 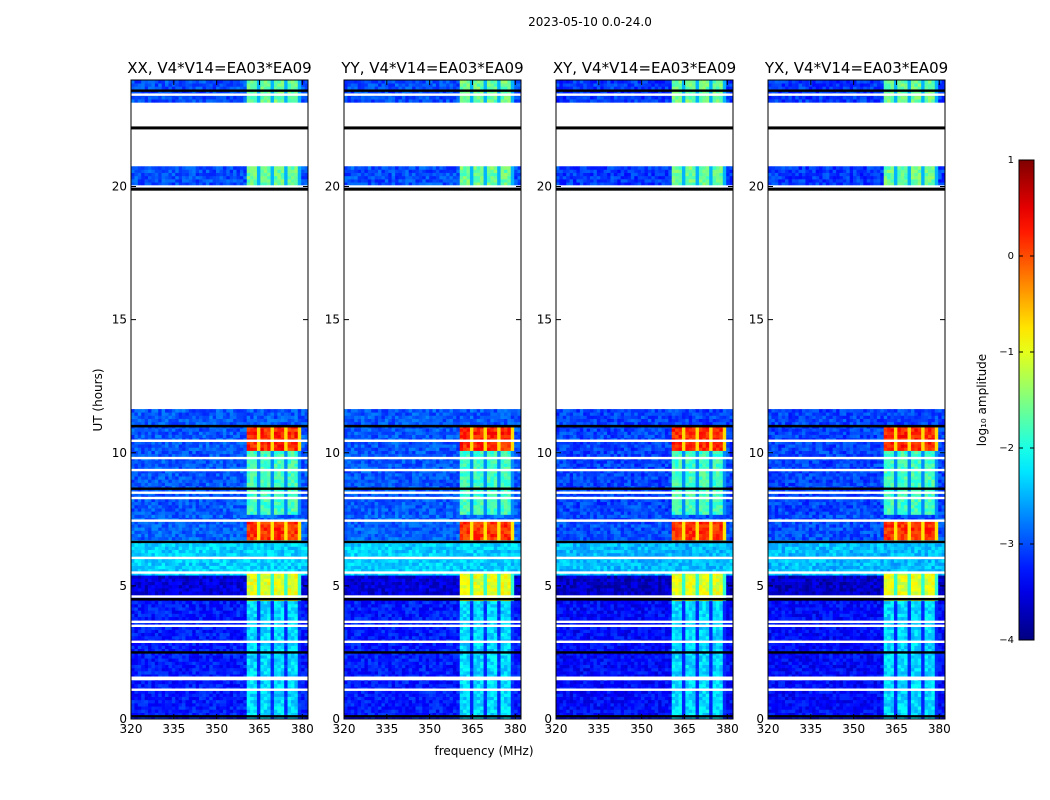 What do you see at coordinates (856, 68) in the screenshot?
I see `panel-title: YX, V4*V14=EA03*EA09` at bounding box center [856, 68].